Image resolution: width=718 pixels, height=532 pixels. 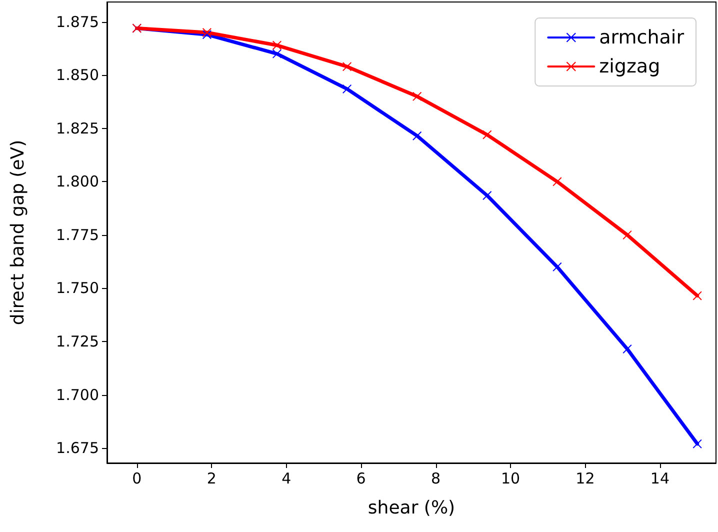 I want to click on x-tick-label: 14, so click(x=660, y=479).